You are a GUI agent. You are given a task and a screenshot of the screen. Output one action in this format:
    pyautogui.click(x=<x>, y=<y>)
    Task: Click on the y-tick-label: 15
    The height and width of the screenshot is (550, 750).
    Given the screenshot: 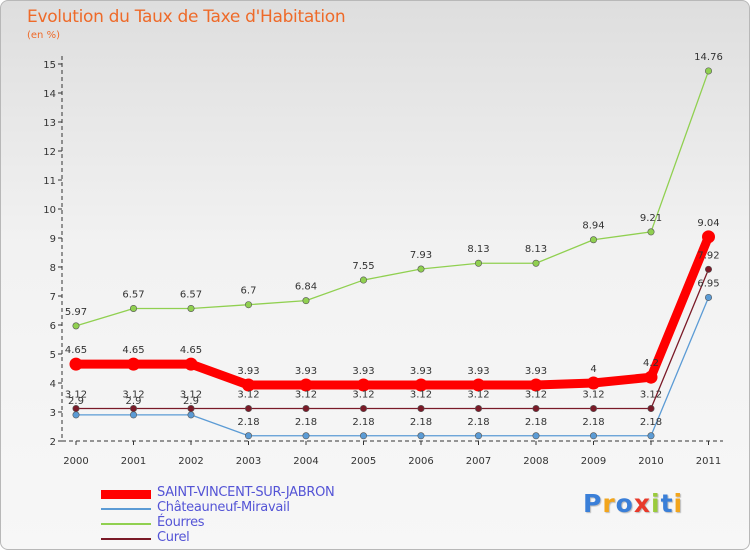 What is the action you would take?
    pyautogui.click(x=49, y=65)
    